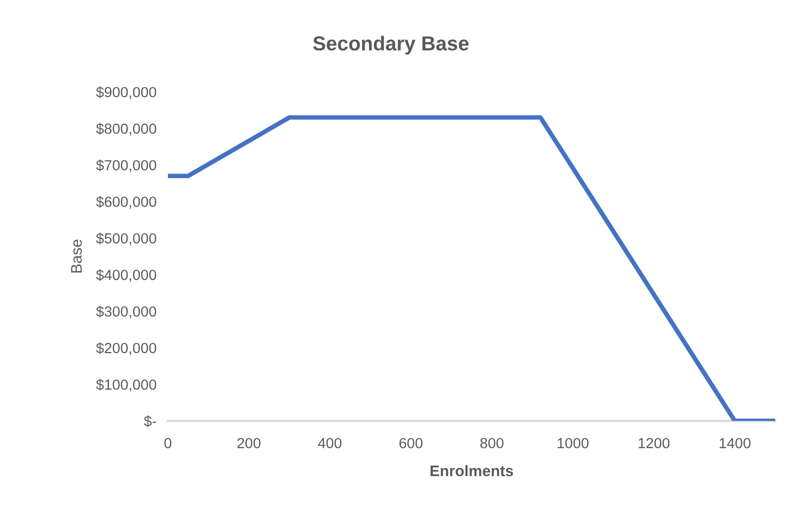  What do you see at coordinates (248, 443) in the screenshot?
I see `x-tick-label: 200` at bounding box center [248, 443].